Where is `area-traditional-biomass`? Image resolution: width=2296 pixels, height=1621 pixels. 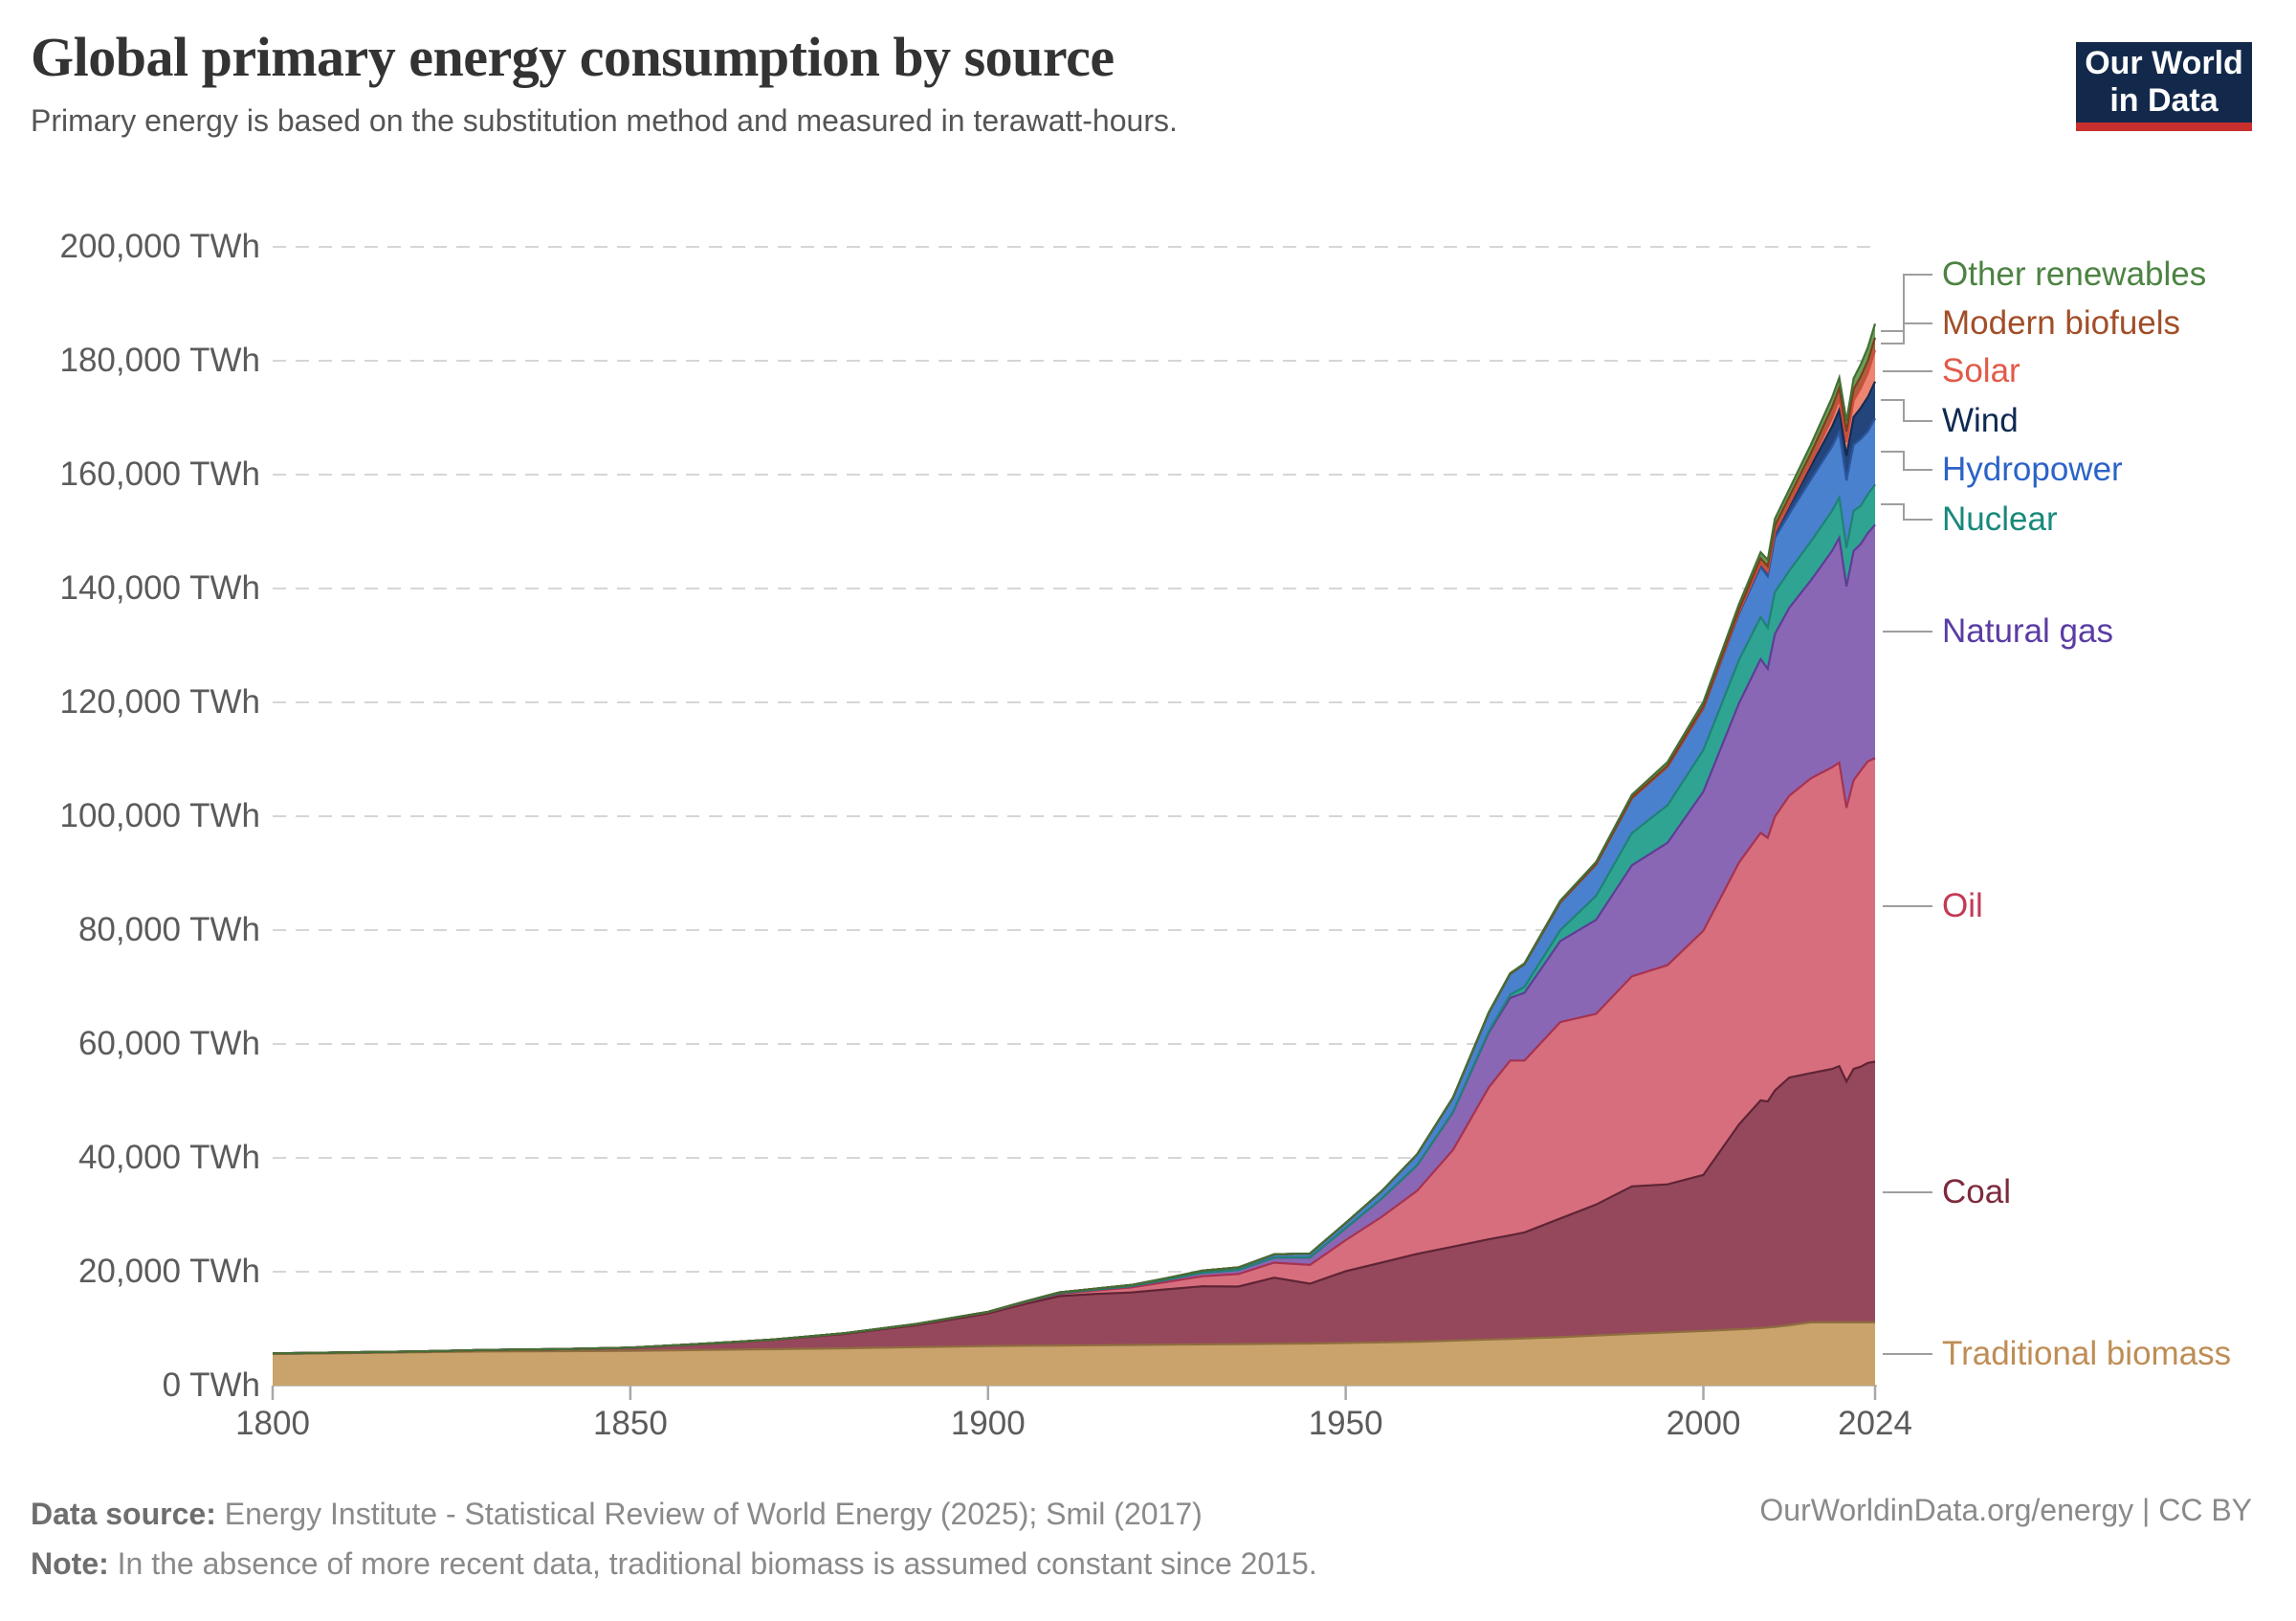 area-traditional-biomass is located at coordinates (1074, 1353).